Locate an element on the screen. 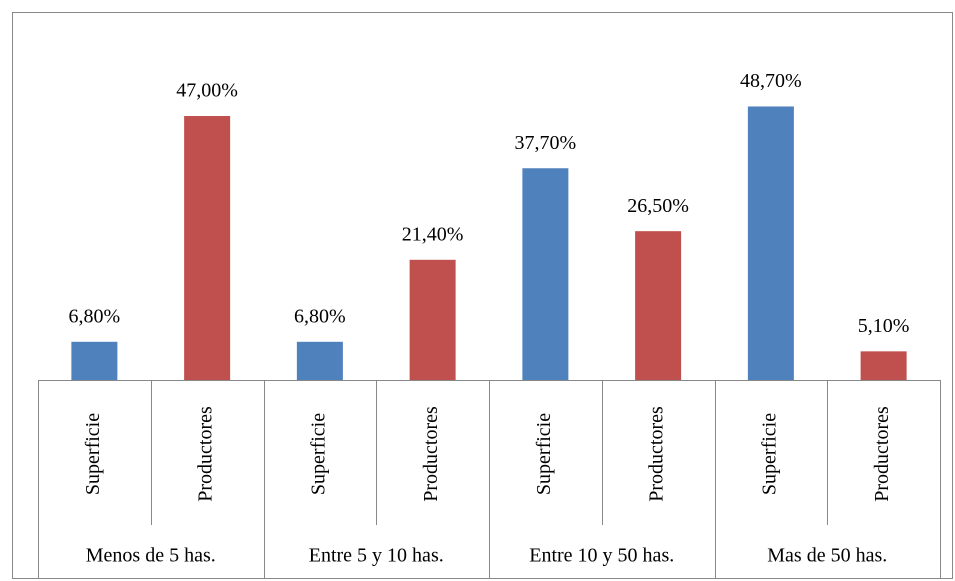 The width and height of the screenshot is (955, 581). group-label: Menos de 5 has. is located at coordinates (151, 556).